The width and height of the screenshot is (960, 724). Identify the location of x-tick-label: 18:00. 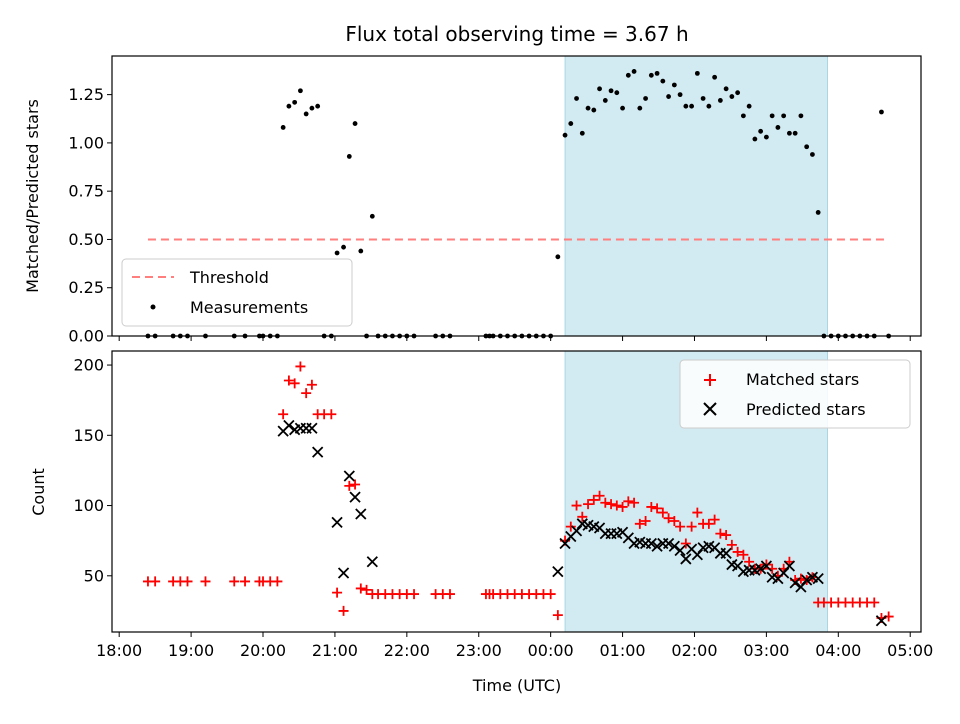
(119, 650).